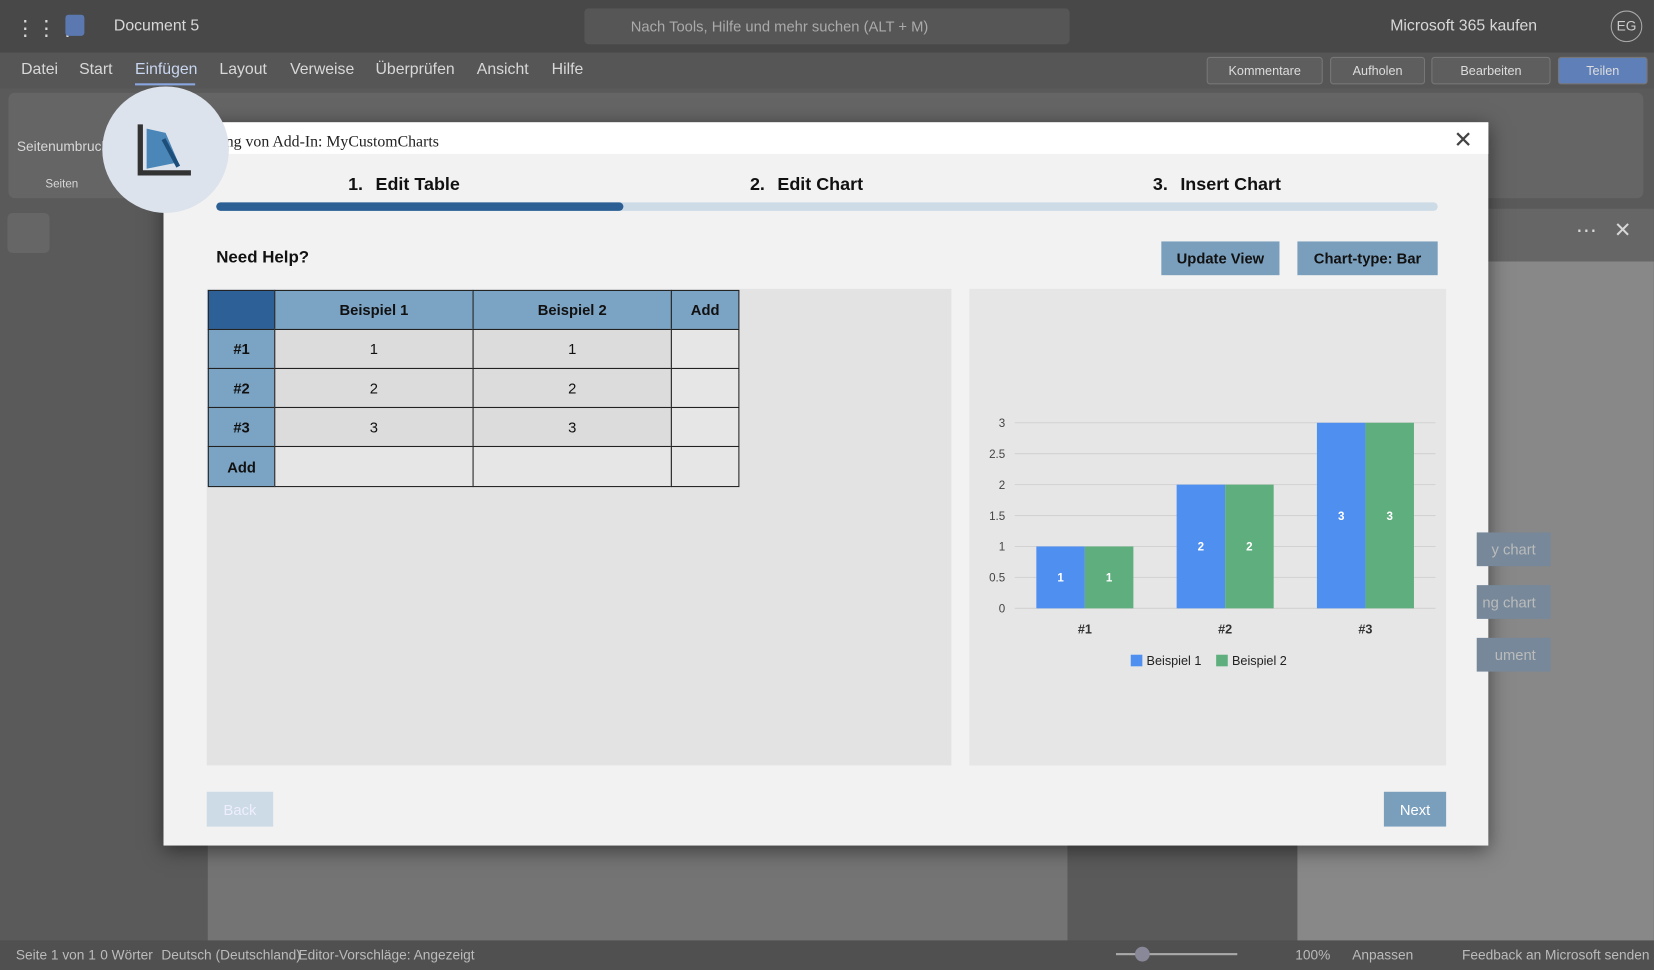 This screenshot has height=970, width=1654. Describe the element at coordinates (502, 69) in the screenshot. I see `menu-item: Ansicht` at that location.